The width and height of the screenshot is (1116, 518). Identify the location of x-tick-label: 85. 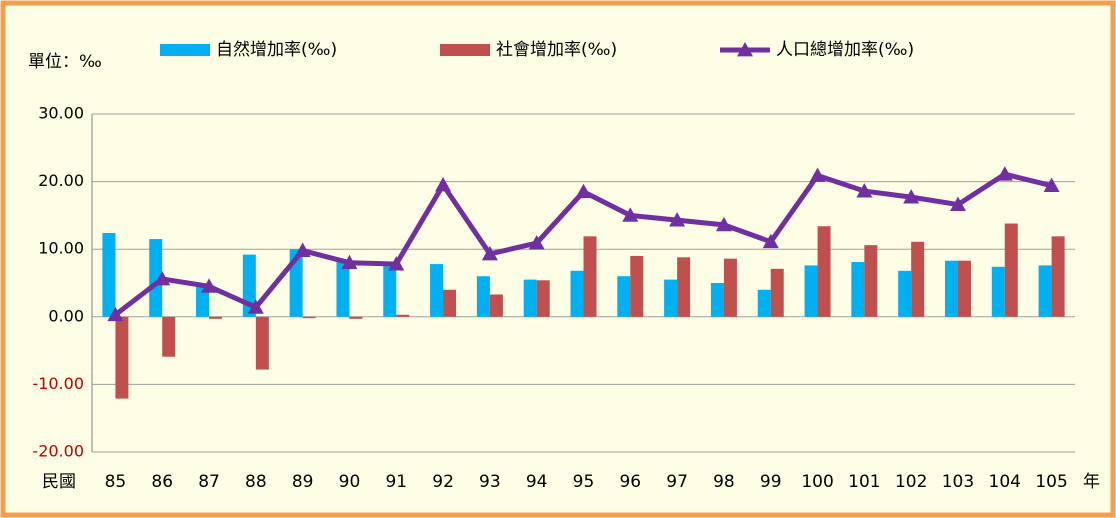
(116, 482).